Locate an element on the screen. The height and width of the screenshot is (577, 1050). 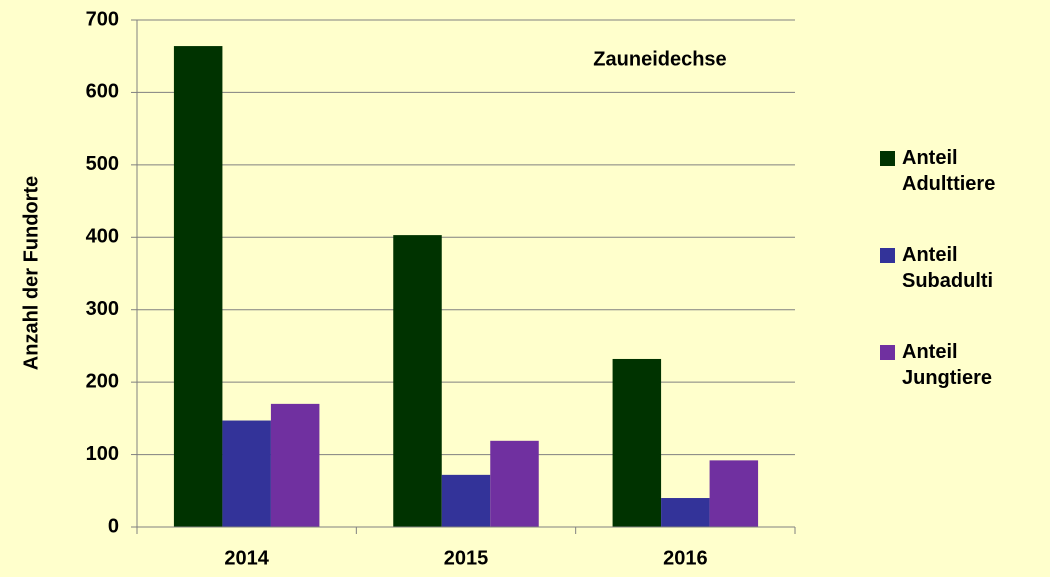
legend-label: Anteil Adulttiere is located at coordinates (949, 171).